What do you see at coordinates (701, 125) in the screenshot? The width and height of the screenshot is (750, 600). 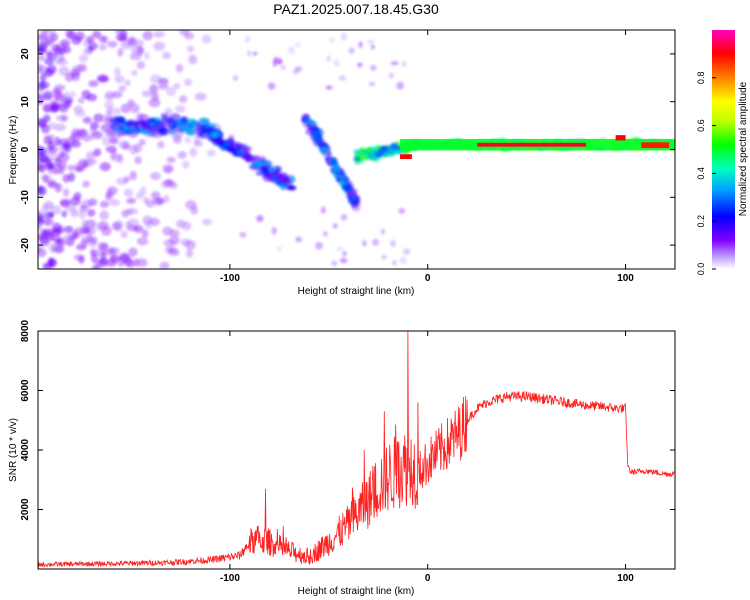 I see `colorbar-tick-label: 0.6` at bounding box center [701, 125].